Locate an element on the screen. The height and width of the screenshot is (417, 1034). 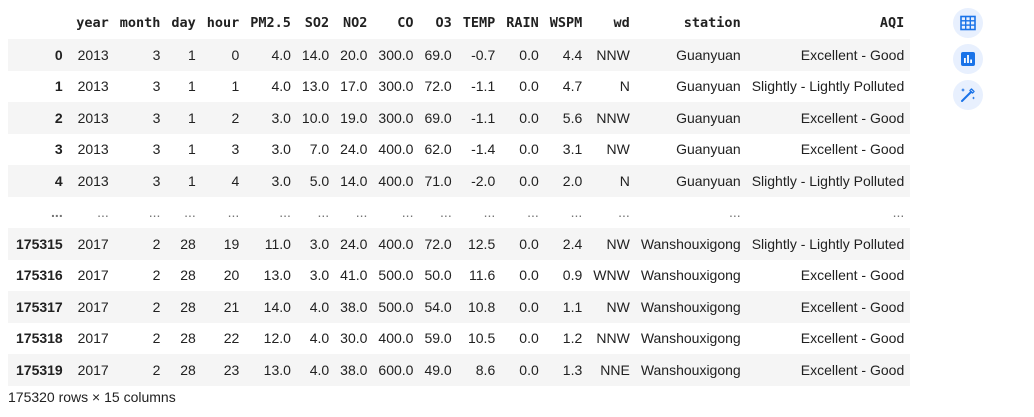
row-index: 3 is located at coordinates (58, 149).